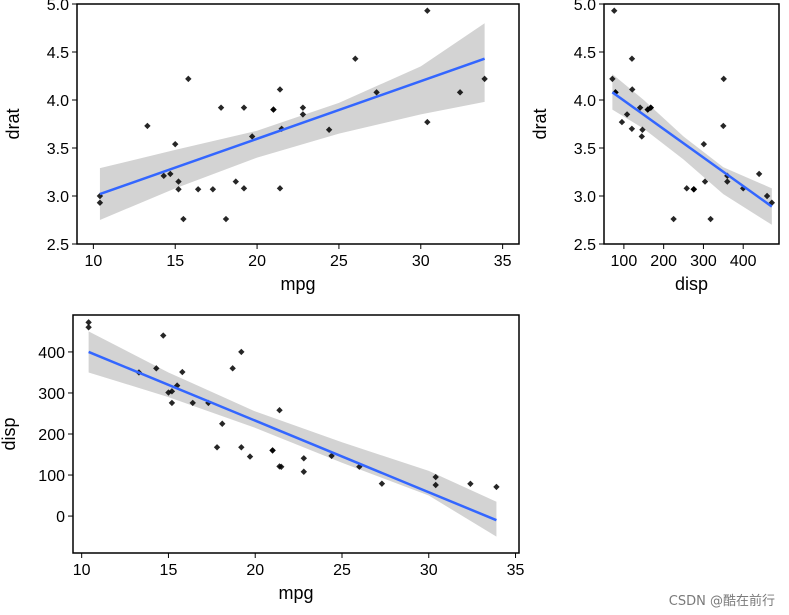 Image resolution: width=789 pixels, height=615 pixels. Describe the element at coordinates (429, 570) in the screenshot. I see `x-tick-label: 30` at that location.